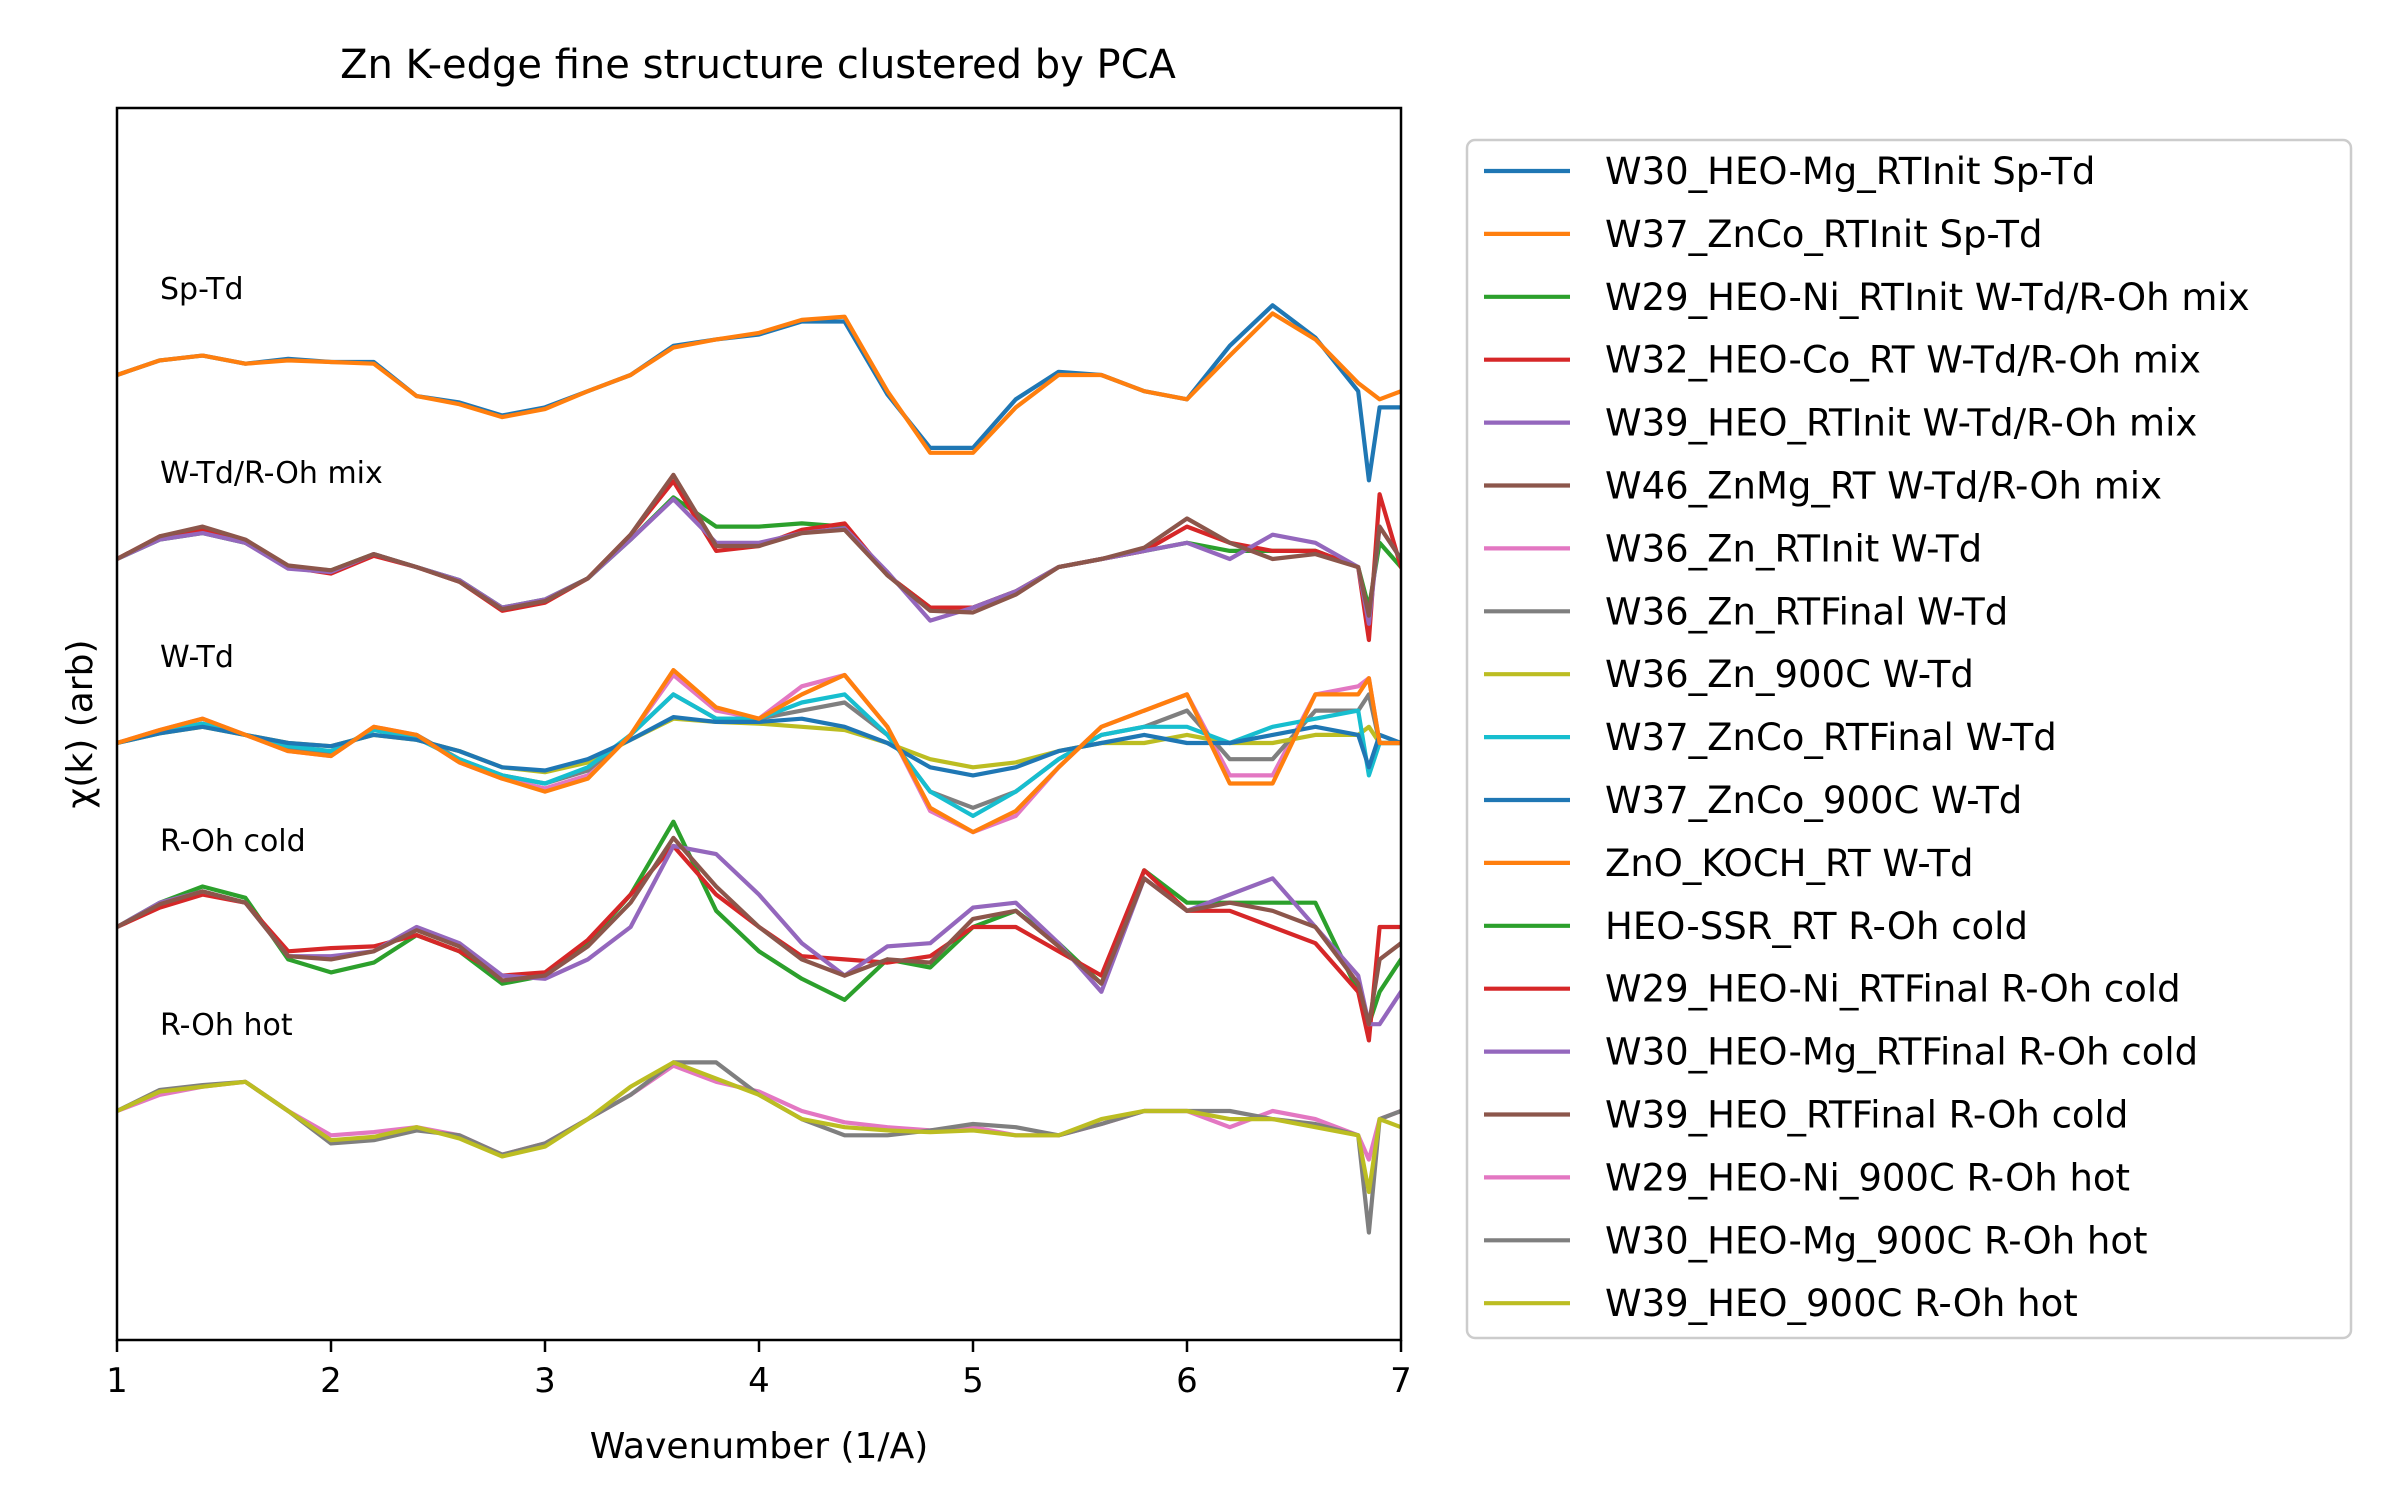 This screenshot has width=2400, height=1504. Describe the element at coordinates (1823, 234) in the screenshot. I see `legend-entry: W37_ZnCo_RTInit Sp-Td` at that location.